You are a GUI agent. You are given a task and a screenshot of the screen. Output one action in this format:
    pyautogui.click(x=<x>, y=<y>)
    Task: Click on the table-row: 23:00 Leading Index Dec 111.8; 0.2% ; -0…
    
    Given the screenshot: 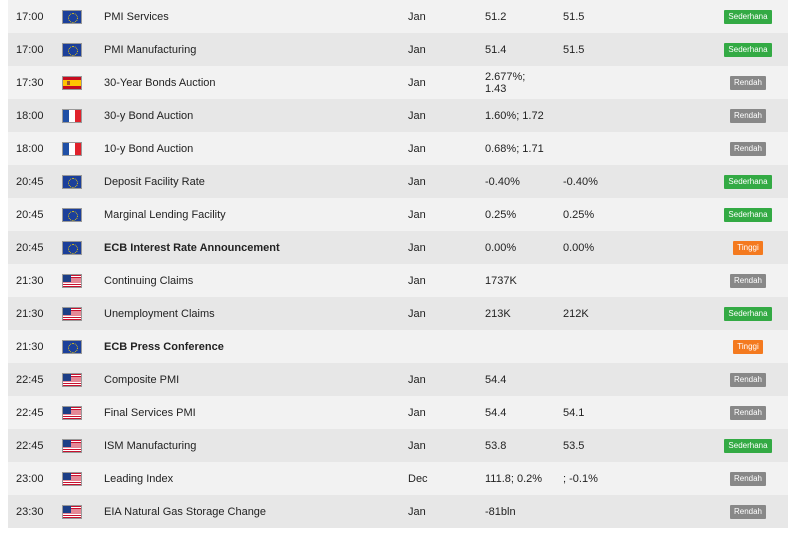 What is the action you would take?
    pyautogui.click(x=398, y=478)
    